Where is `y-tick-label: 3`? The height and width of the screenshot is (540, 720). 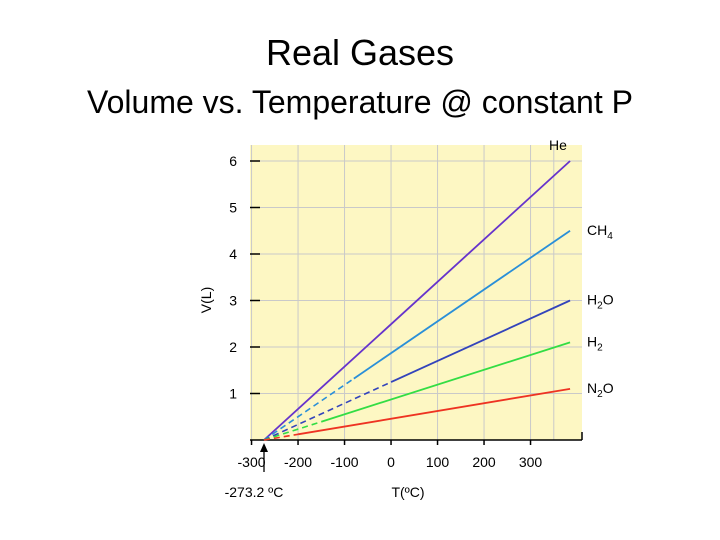 y-tick-label: 3 is located at coordinates (233, 301).